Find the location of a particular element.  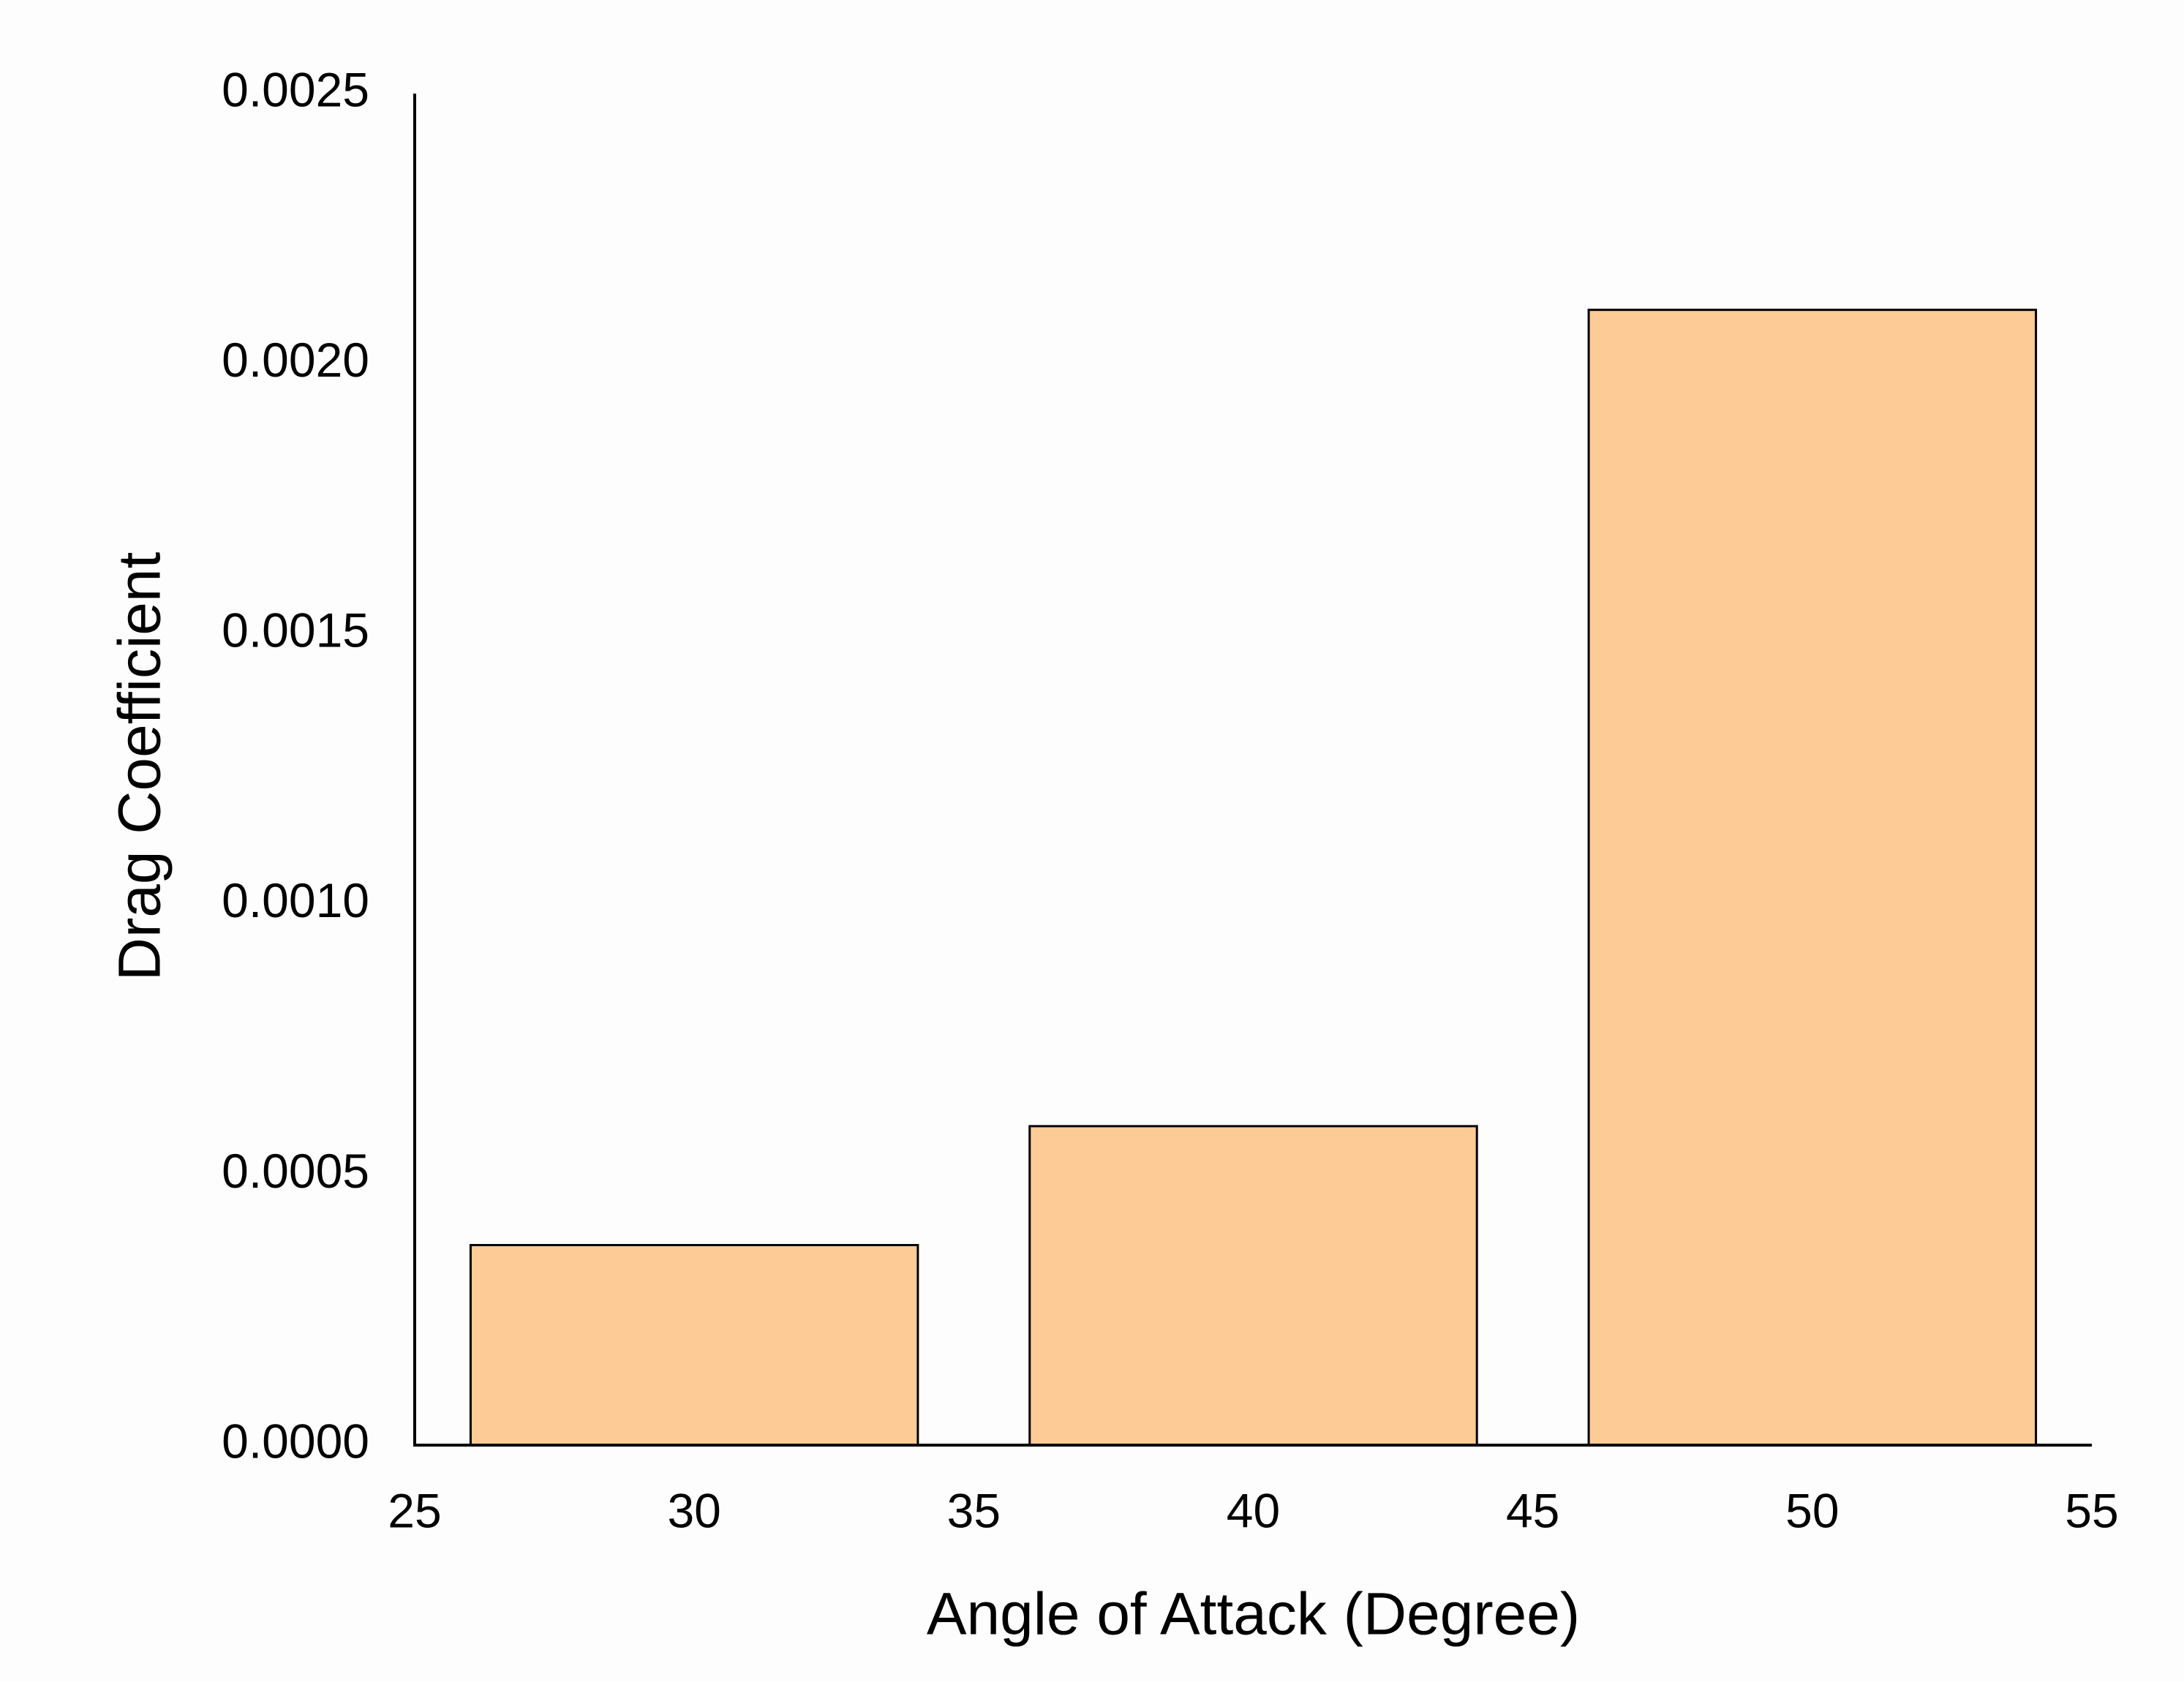

y-tick-label: 0.0015 is located at coordinates (295, 630).